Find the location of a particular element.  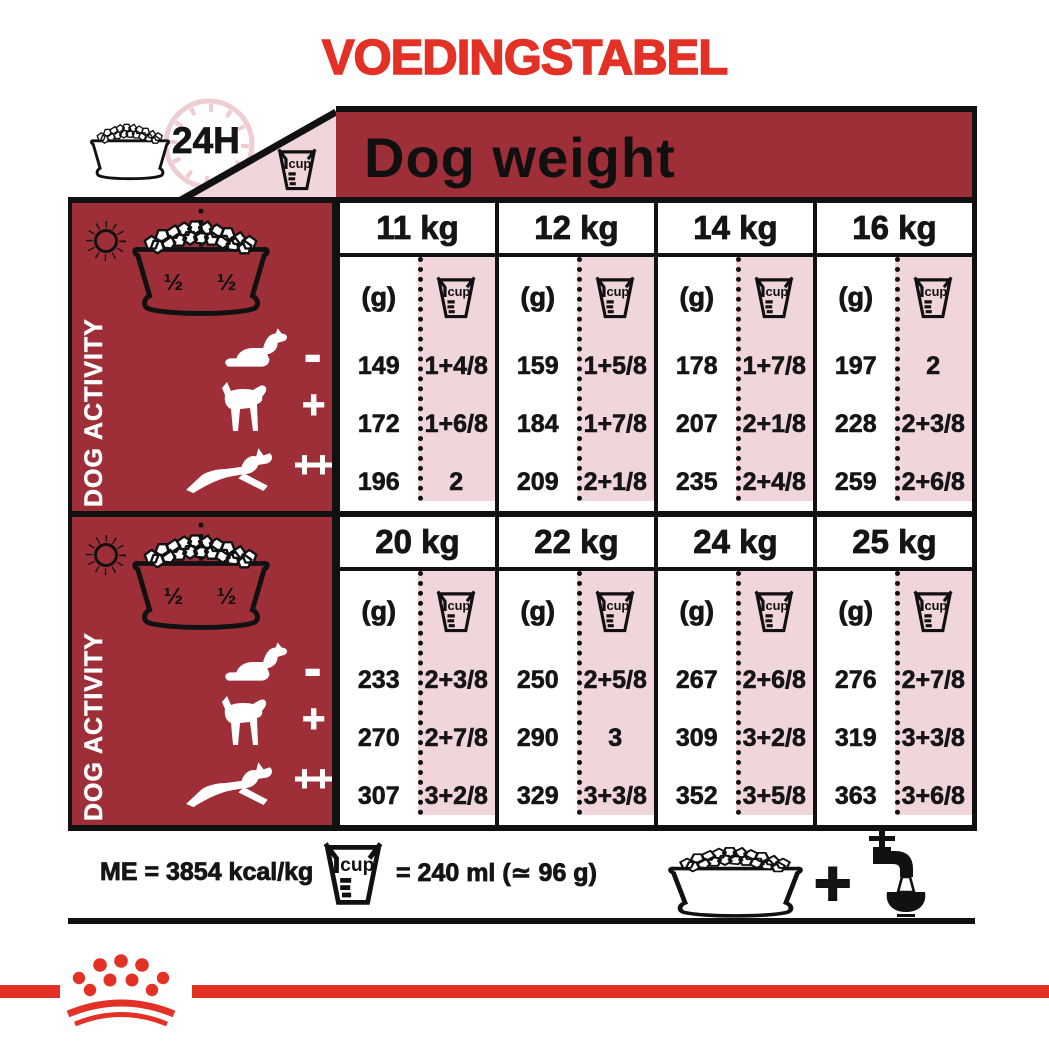

cups-value: 1+6/8 is located at coordinates (456, 423).